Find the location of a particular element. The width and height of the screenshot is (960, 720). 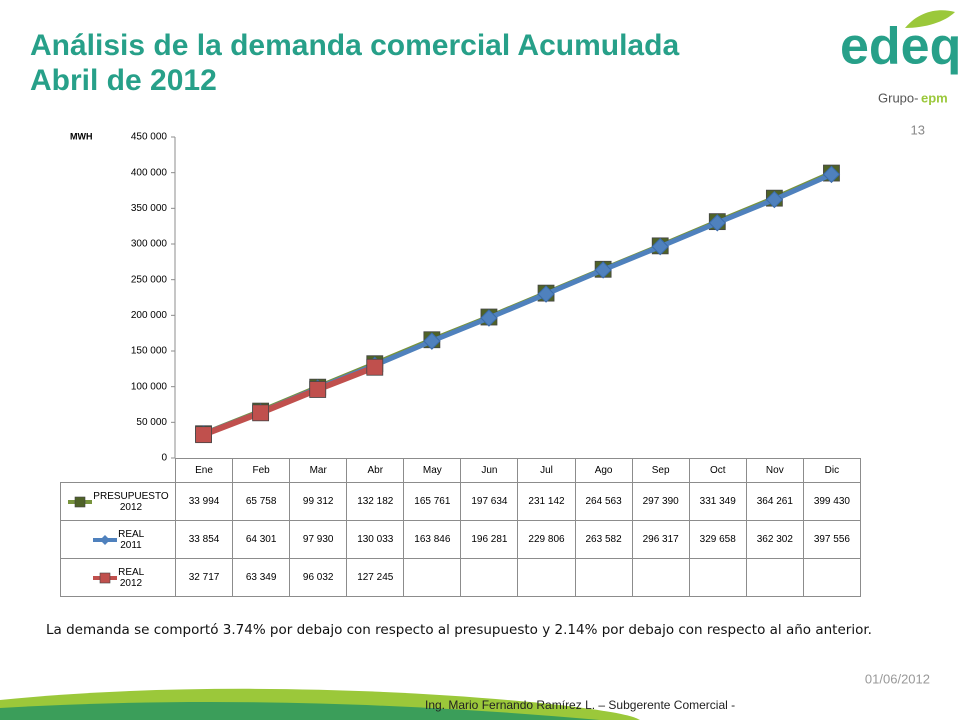

x-tick-label: Dic is located at coordinates (831, 470).